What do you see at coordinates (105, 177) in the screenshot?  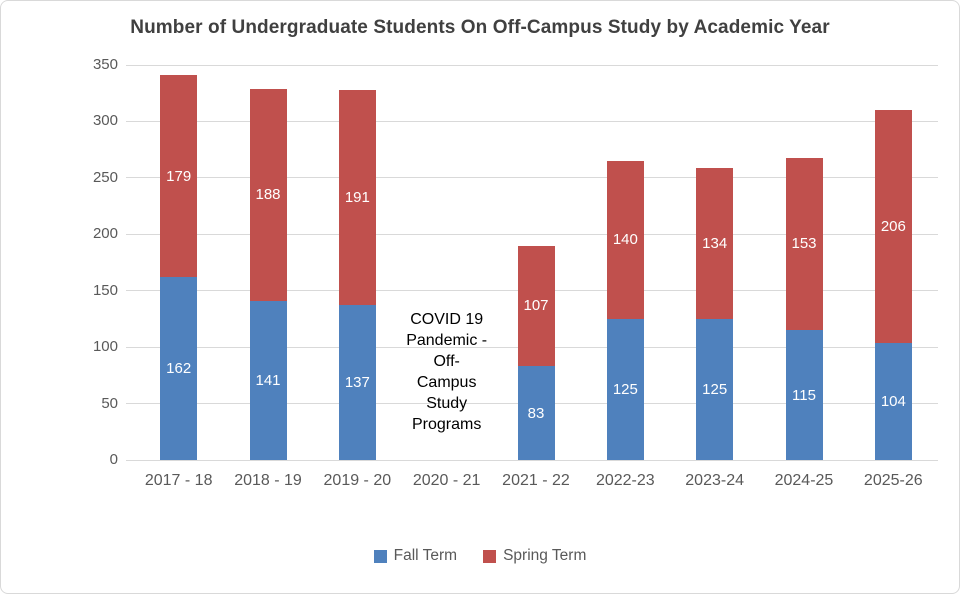 I see `y-axis-label: 250` at bounding box center [105, 177].